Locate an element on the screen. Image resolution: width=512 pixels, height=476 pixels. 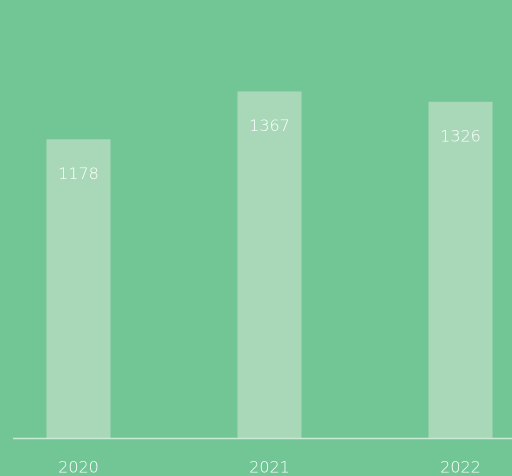
value-label: 1178 is located at coordinates (78, 173).